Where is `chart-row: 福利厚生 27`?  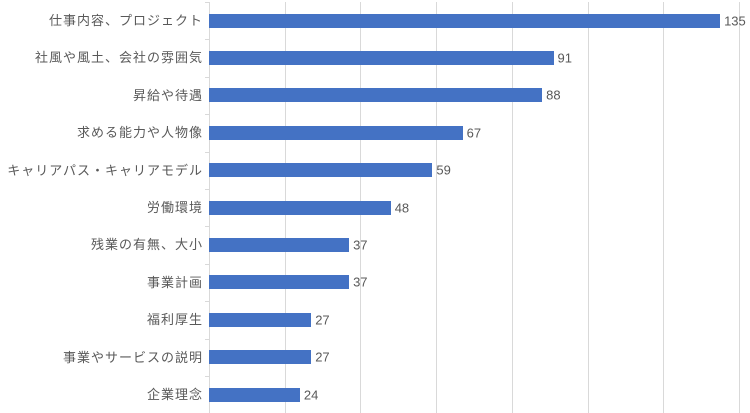 chart-row: 福利厚生 27 is located at coordinates (375, 319).